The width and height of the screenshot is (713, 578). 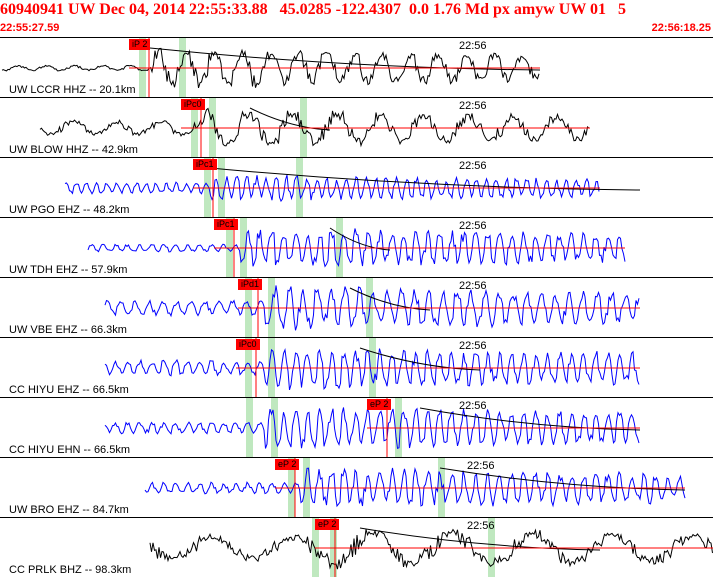 I want to click on trace-panel: 22:56 iPc0 UW BLOW HHZ -- 42.9km, so click(x=356, y=127).